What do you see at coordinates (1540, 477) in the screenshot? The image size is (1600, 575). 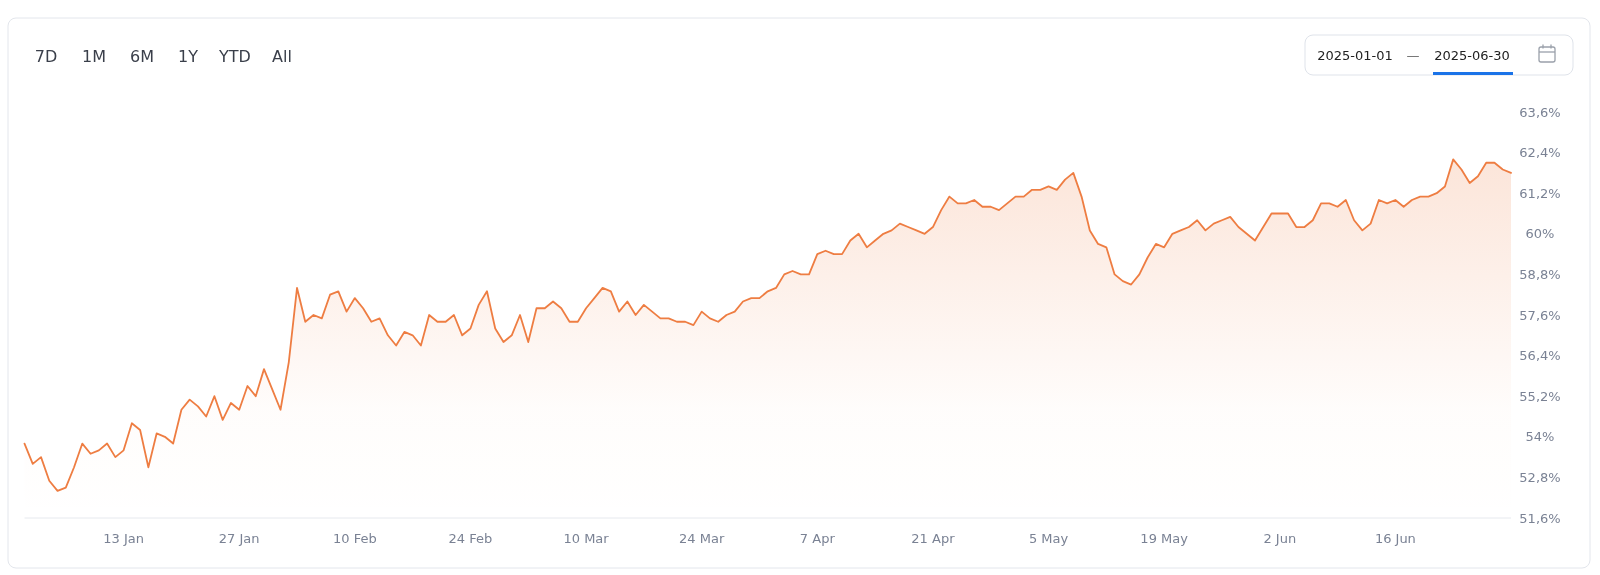 I see `y-tick-label: 52,8%` at bounding box center [1540, 477].